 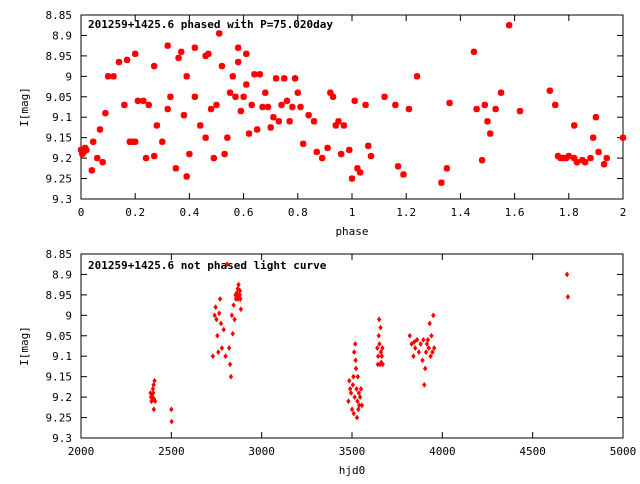 What do you see at coordinates (207, 265) in the screenshot?
I see `chart-title: 201259+1425.6 not phased light curve` at bounding box center [207, 265].